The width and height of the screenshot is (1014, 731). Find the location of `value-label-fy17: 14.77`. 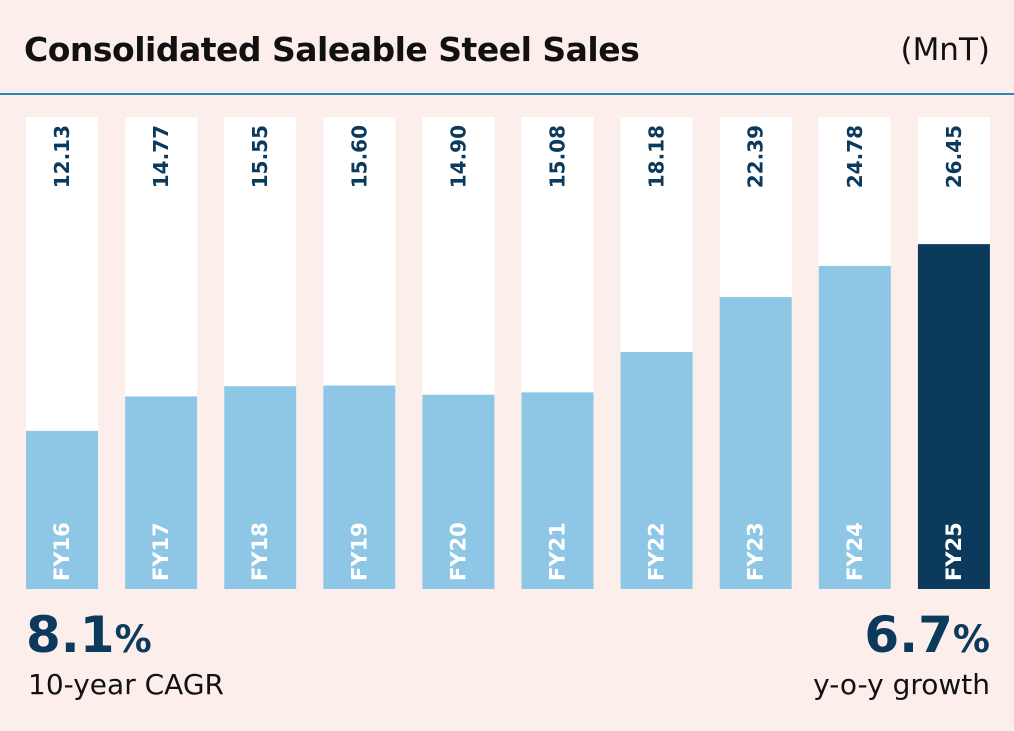

value-label-fy17: 14.77 is located at coordinates (161, 156).